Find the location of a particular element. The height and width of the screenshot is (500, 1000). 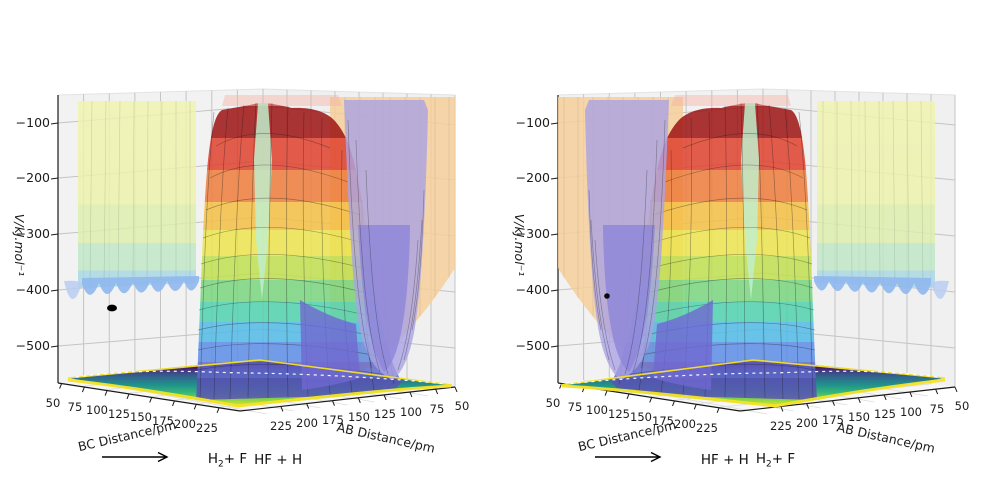

reaction-caption-right: HF + H H2+ F is located at coordinates (748, 460).